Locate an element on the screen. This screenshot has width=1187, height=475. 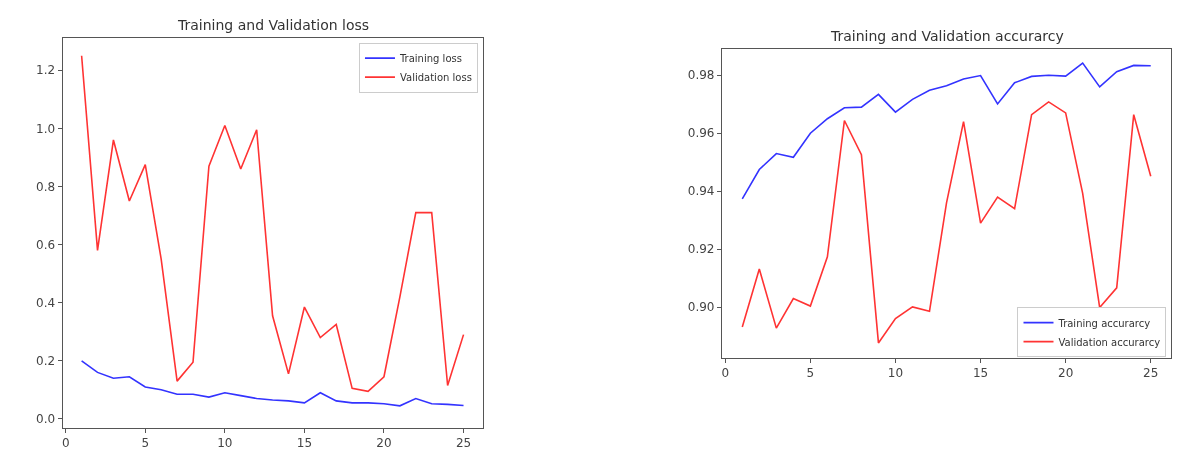
y-tick-label: 0.98 is located at coordinates (701, 75).